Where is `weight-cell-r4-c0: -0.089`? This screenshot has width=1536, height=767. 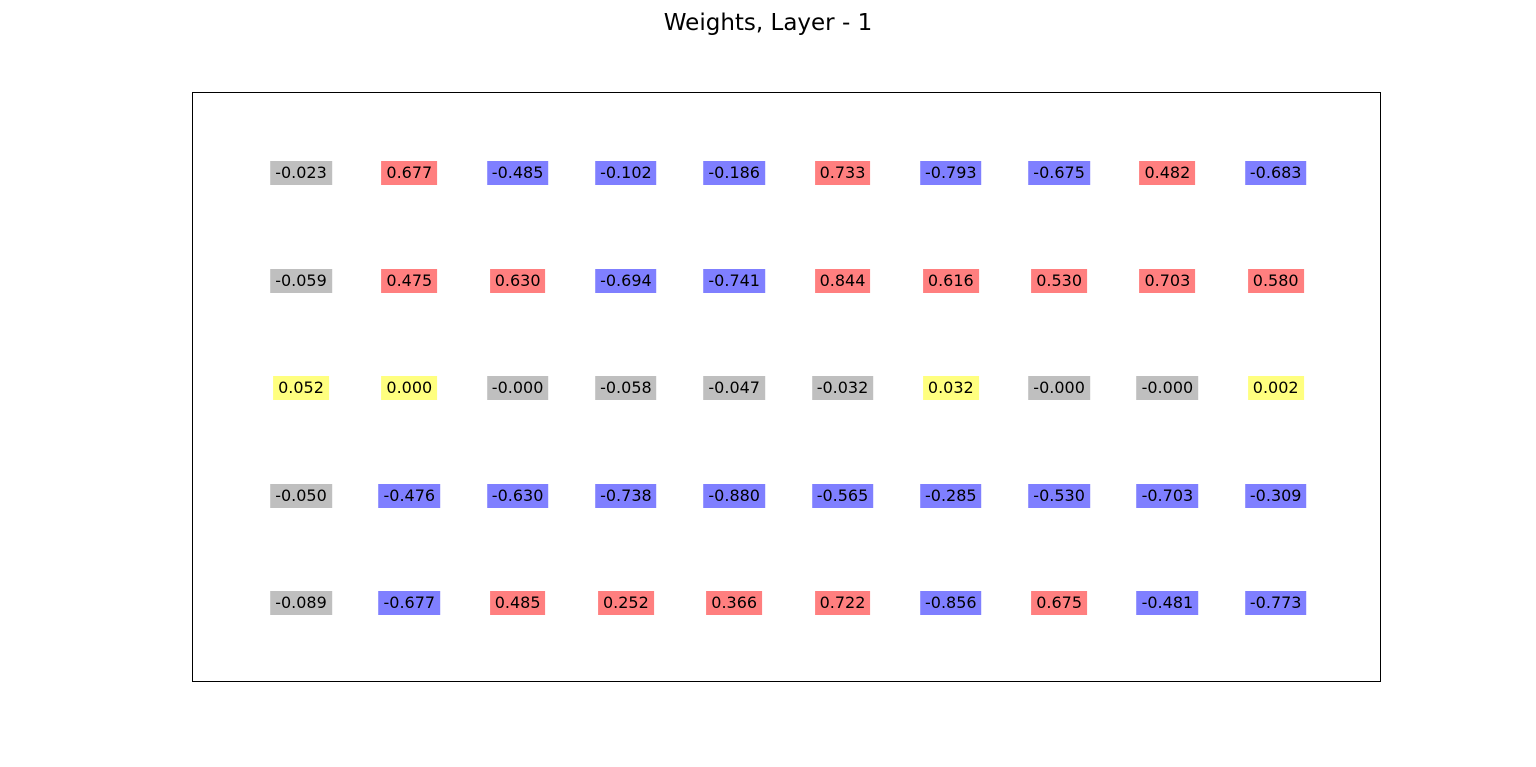 weight-cell-r4-c0: -0.089 is located at coordinates (301, 603).